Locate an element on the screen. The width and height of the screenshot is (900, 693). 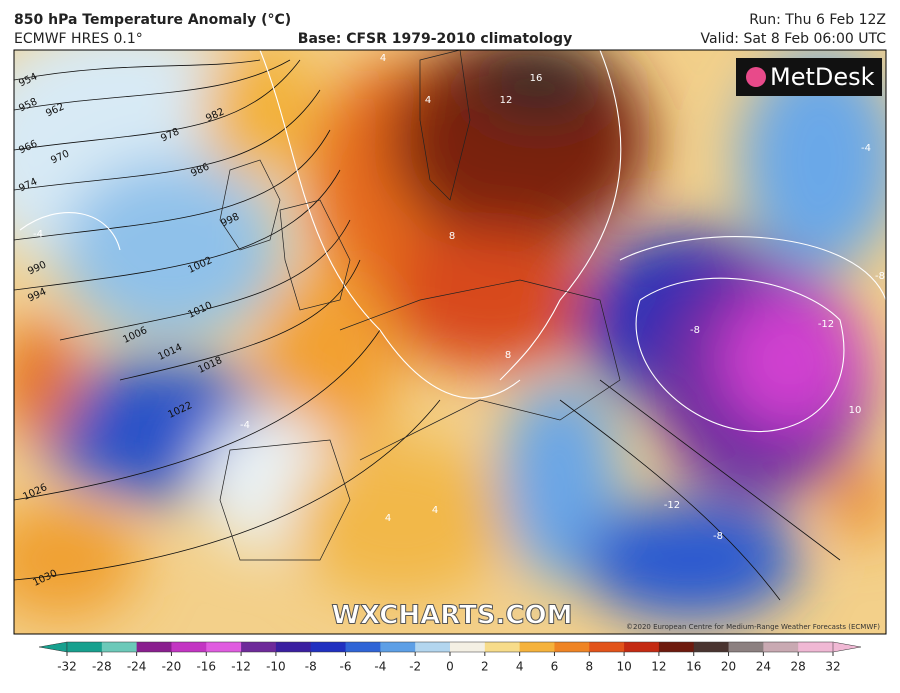
valid: Valid: Sat 8 Feb 06:00 UTC is located at coordinates (794, 39).